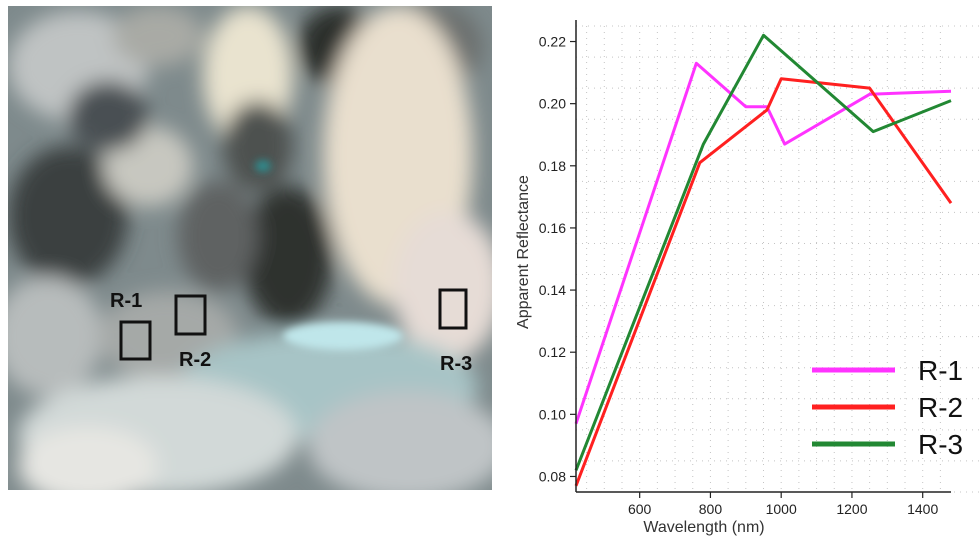  Describe the element at coordinates (922, 509) in the screenshot. I see `x-tick-label: 1400` at that location.